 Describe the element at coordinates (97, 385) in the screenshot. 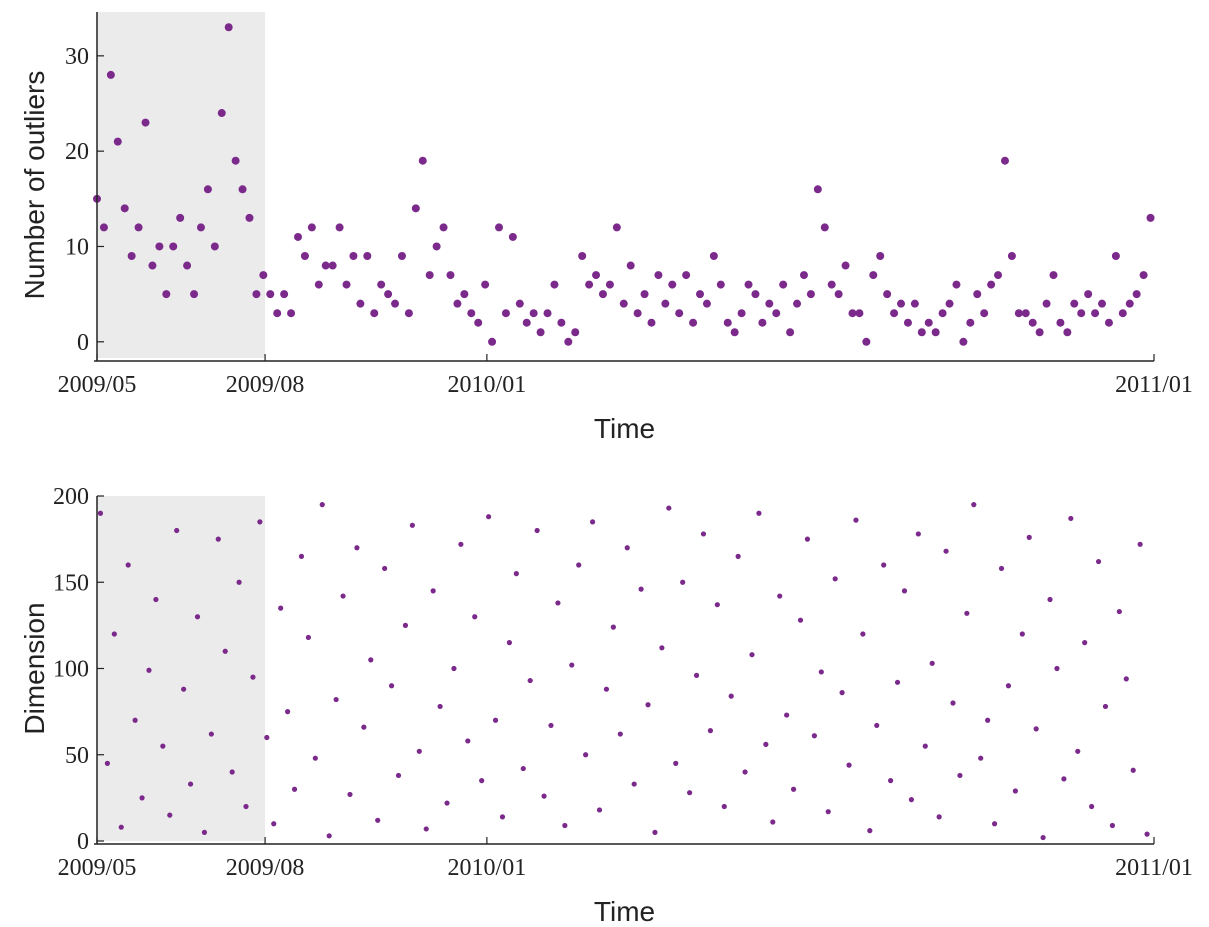

I see `x-tick-label: 2009/05` at that location.